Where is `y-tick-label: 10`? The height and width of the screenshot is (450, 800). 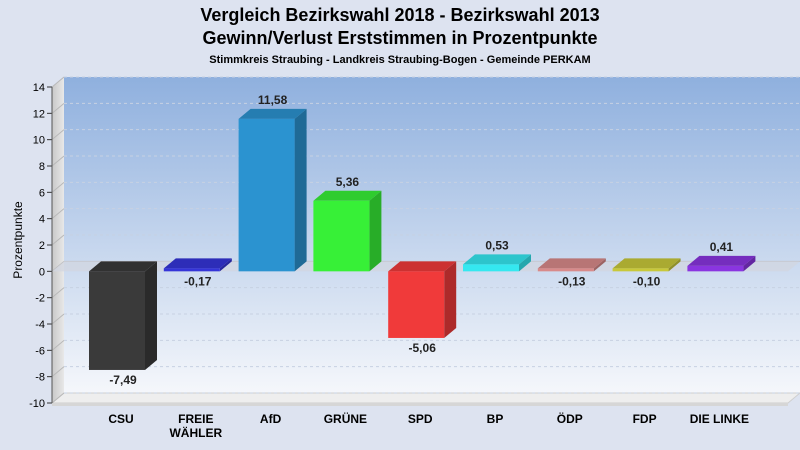
y-tick-label: 10 is located at coordinates (39, 141).